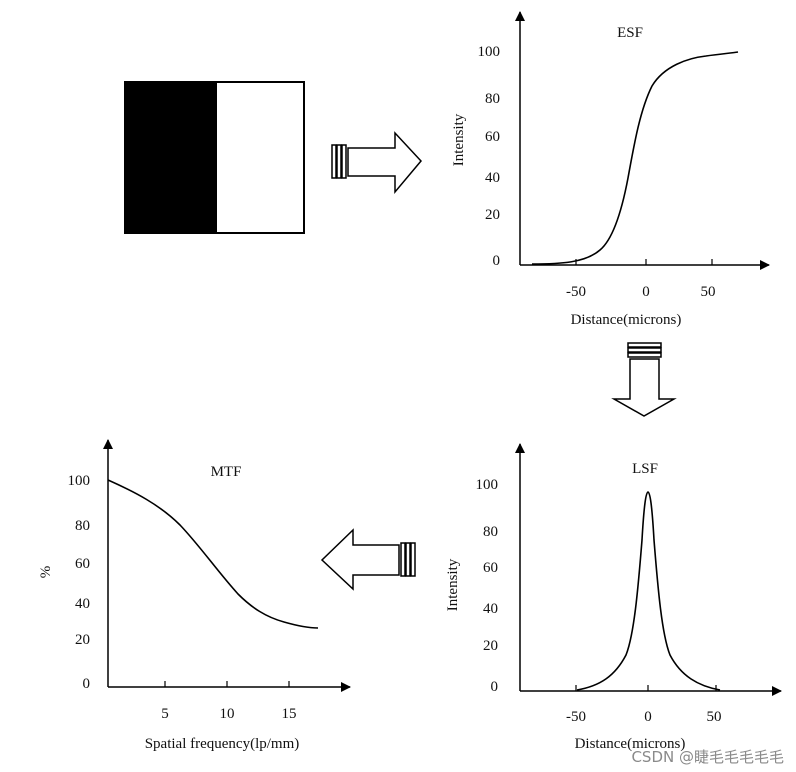 The width and height of the screenshot is (796, 772). Describe the element at coordinates (492, 137) in the screenshot. I see `esf-ytick: 60` at that location.